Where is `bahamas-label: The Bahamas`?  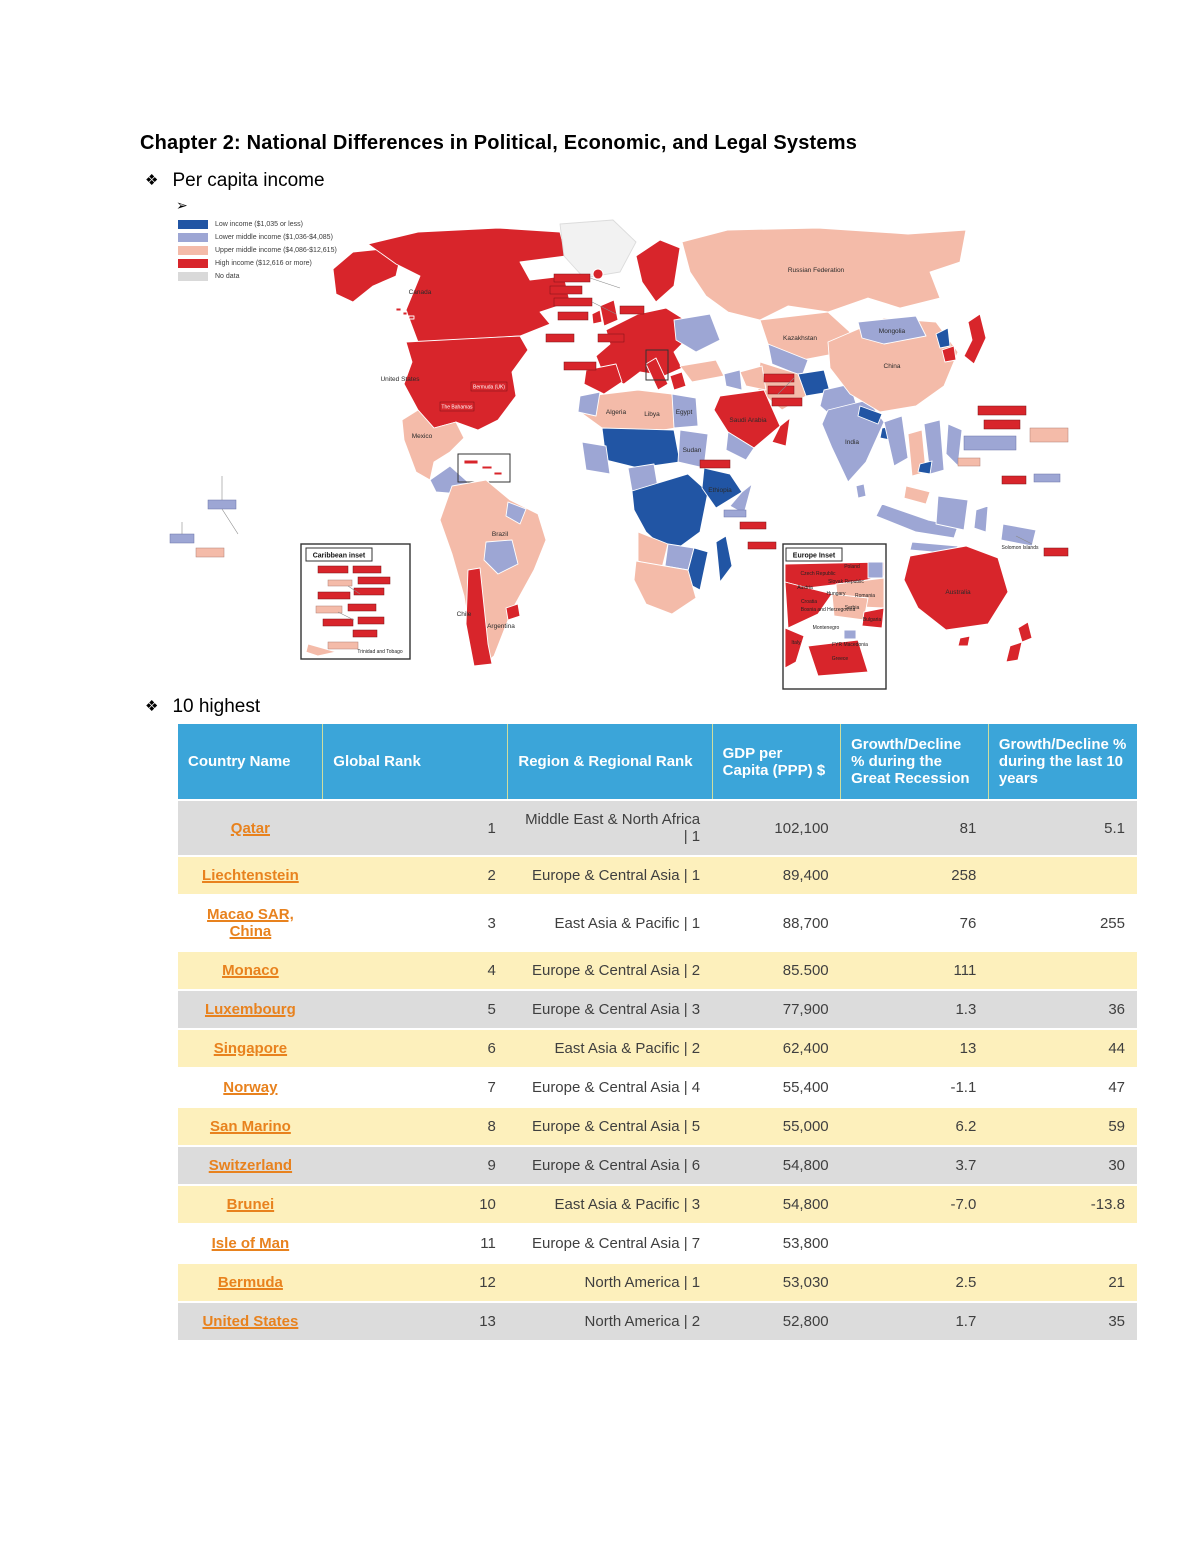 bahamas-label: The Bahamas is located at coordinates (457, 406).